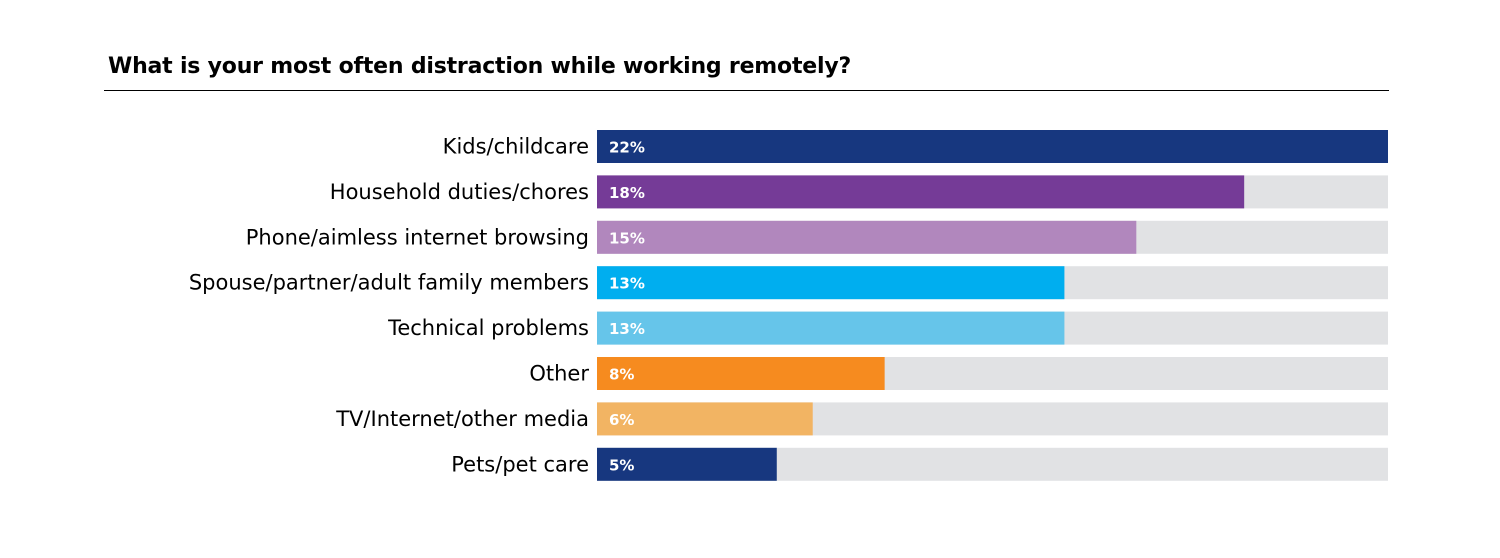  I want to click on category-label: Spouse/partner/adult family members, so click(389, 283).